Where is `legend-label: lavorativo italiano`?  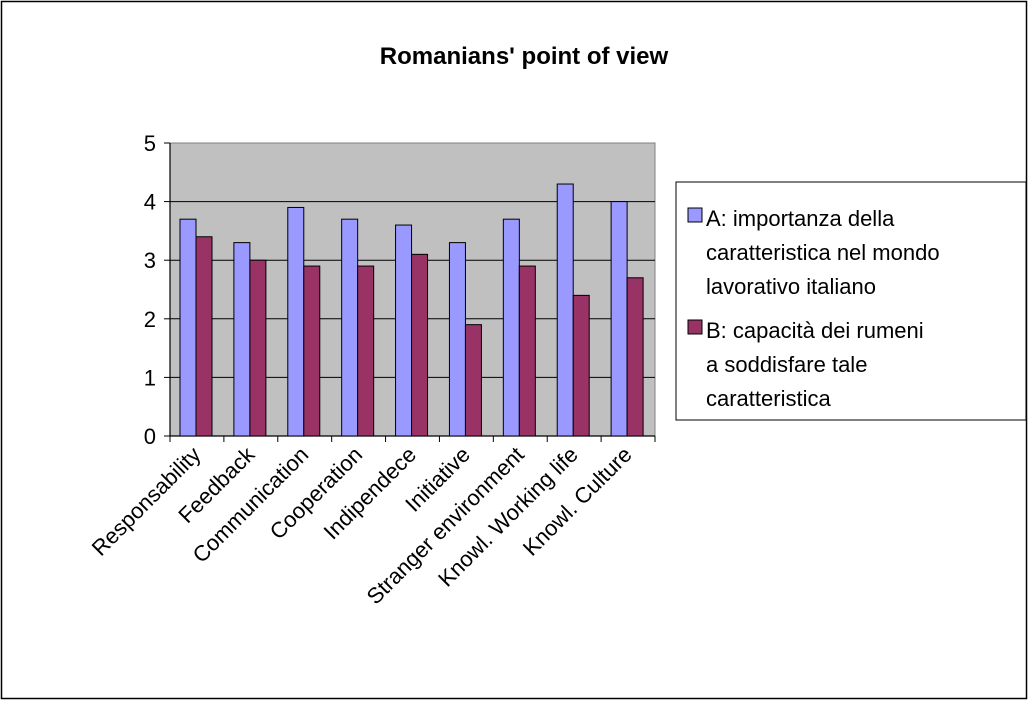
legend-label: lavorativo italiano is located at coordinates (791, 286).